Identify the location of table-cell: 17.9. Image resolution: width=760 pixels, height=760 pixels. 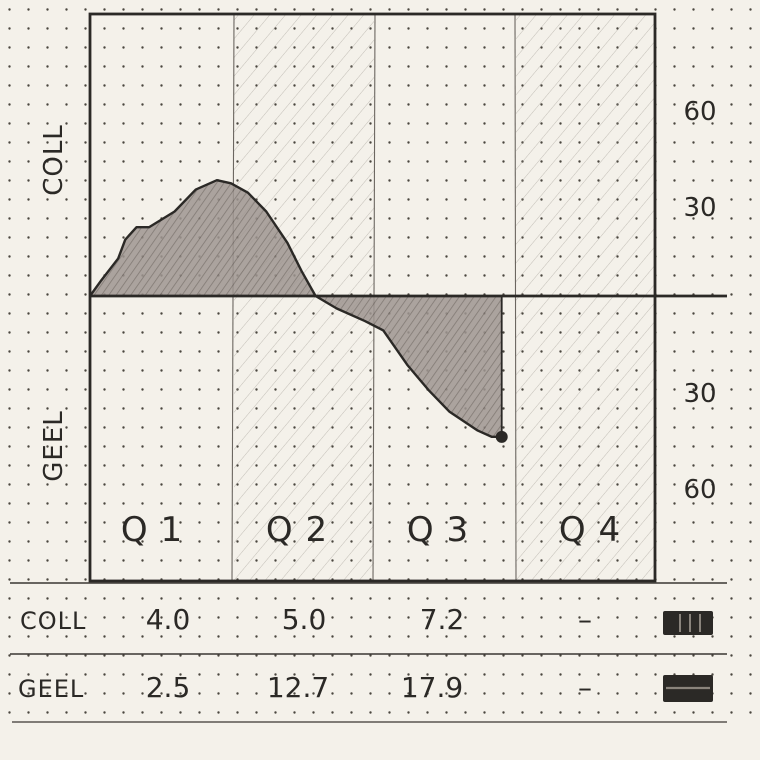
(432, 687).